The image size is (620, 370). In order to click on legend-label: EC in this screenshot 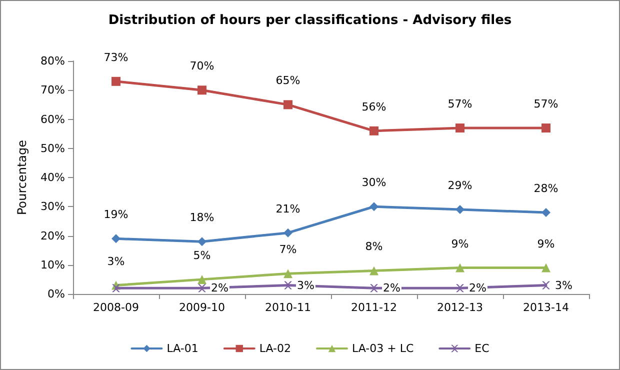, I will do `click(482, 348)`.